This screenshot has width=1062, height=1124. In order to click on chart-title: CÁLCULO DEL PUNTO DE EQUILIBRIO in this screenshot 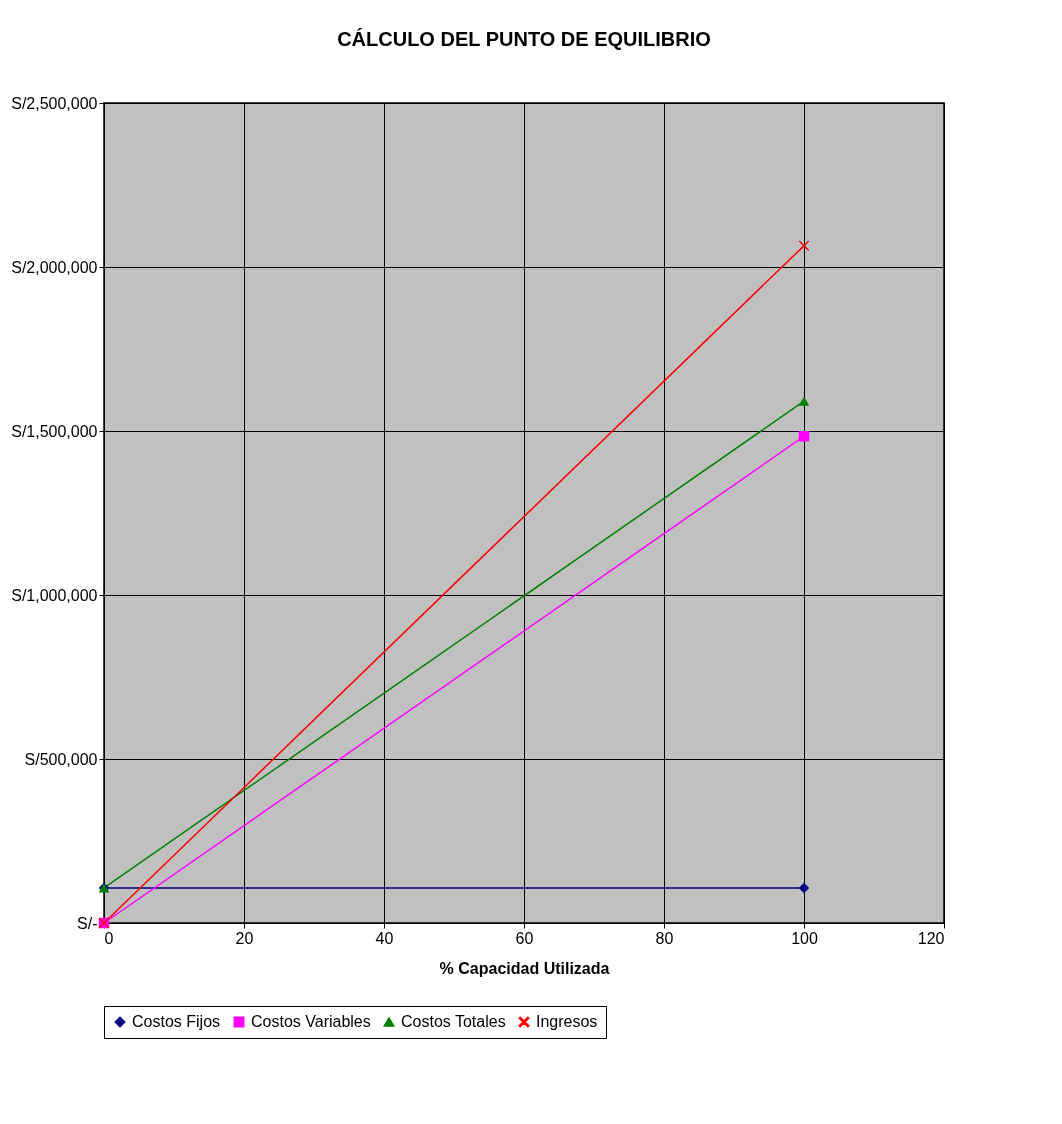, I will do `click(524, 39)`.